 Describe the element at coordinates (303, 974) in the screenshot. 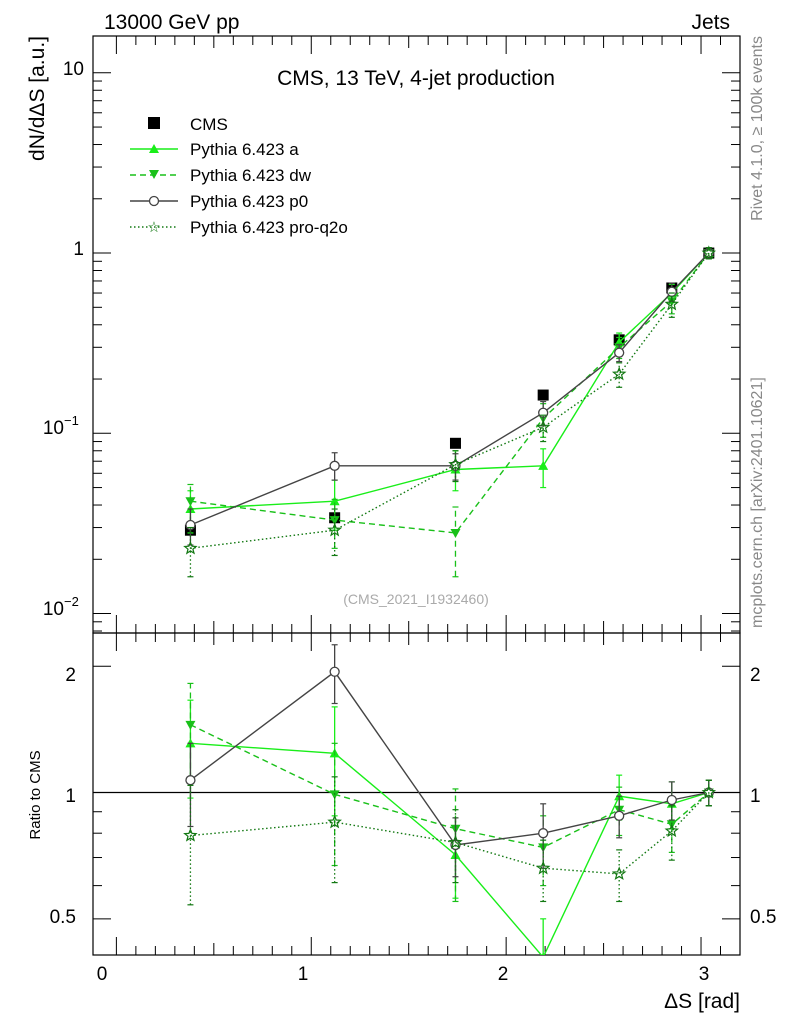

I see `xtick-label-1: 1` at that location.